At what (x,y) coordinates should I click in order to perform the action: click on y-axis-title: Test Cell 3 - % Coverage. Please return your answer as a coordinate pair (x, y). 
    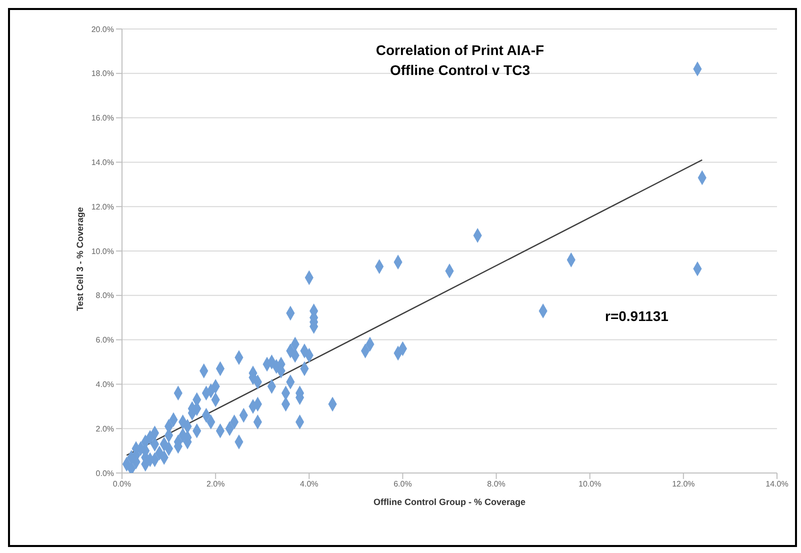
    Looking at the image, I should click on (80, 259).